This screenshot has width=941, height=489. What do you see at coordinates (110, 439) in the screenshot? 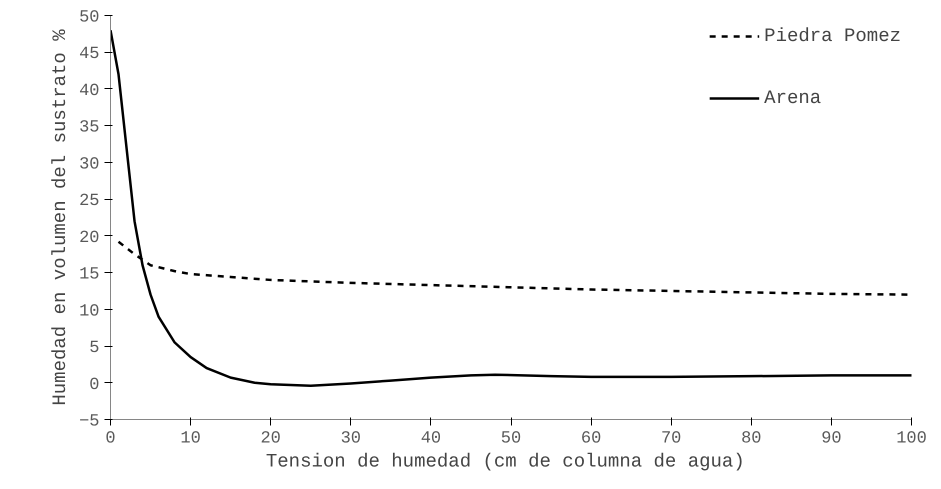
I see `x-tick-label: 0` at bounding box center [110, 439].